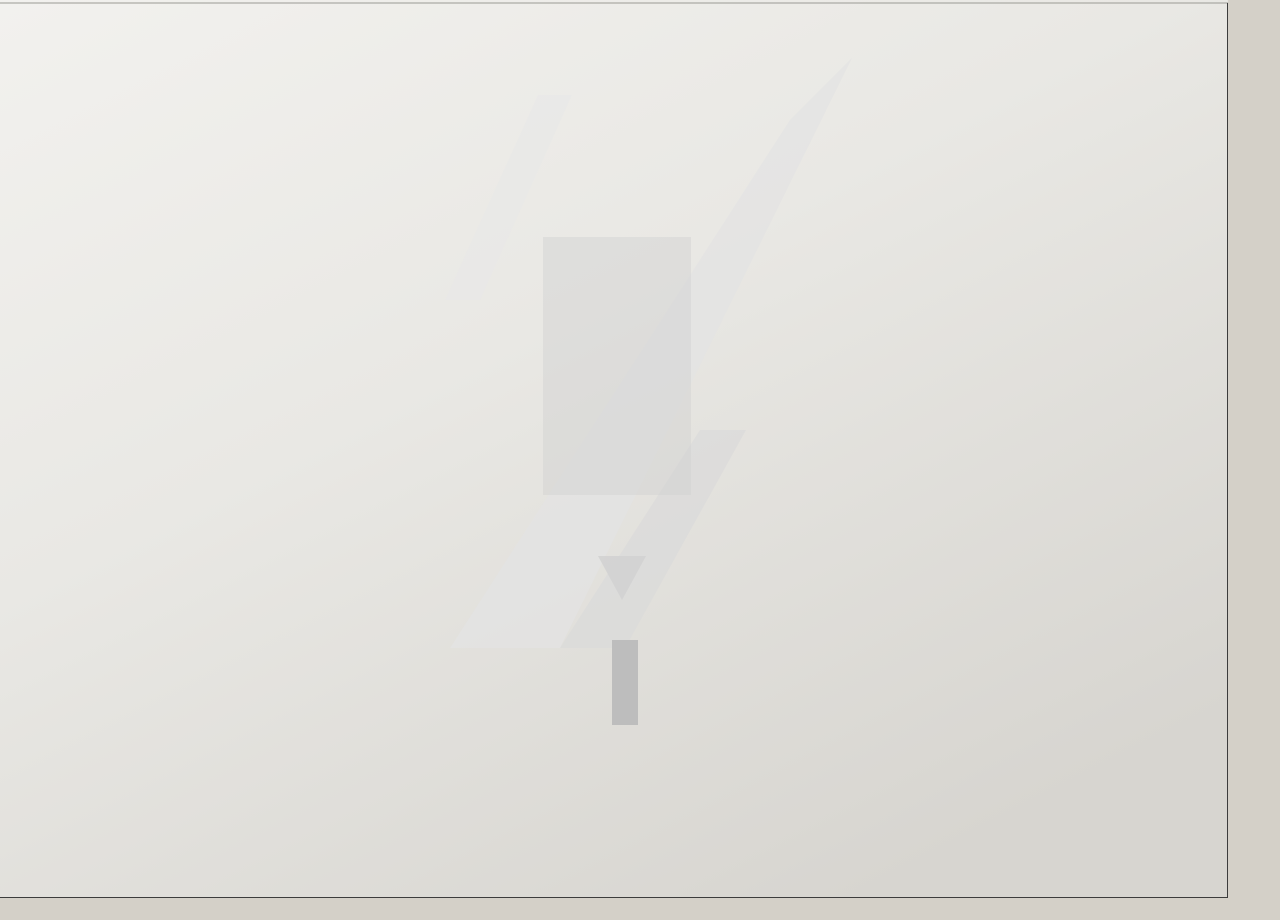 The image size is (1280, 920). I want to click on watermark, so click(625, 682).